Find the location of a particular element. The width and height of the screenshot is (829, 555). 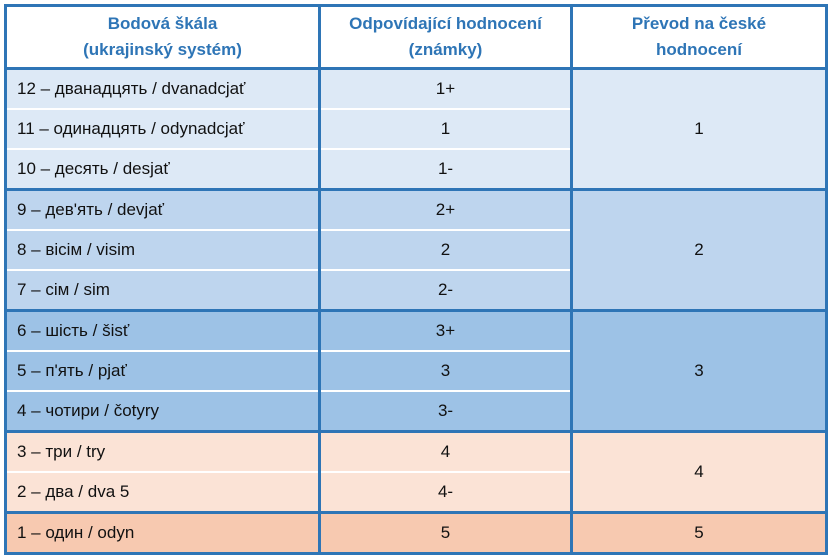

header-line: Odpovídající hodnocení is located at coordinates (445, 23).